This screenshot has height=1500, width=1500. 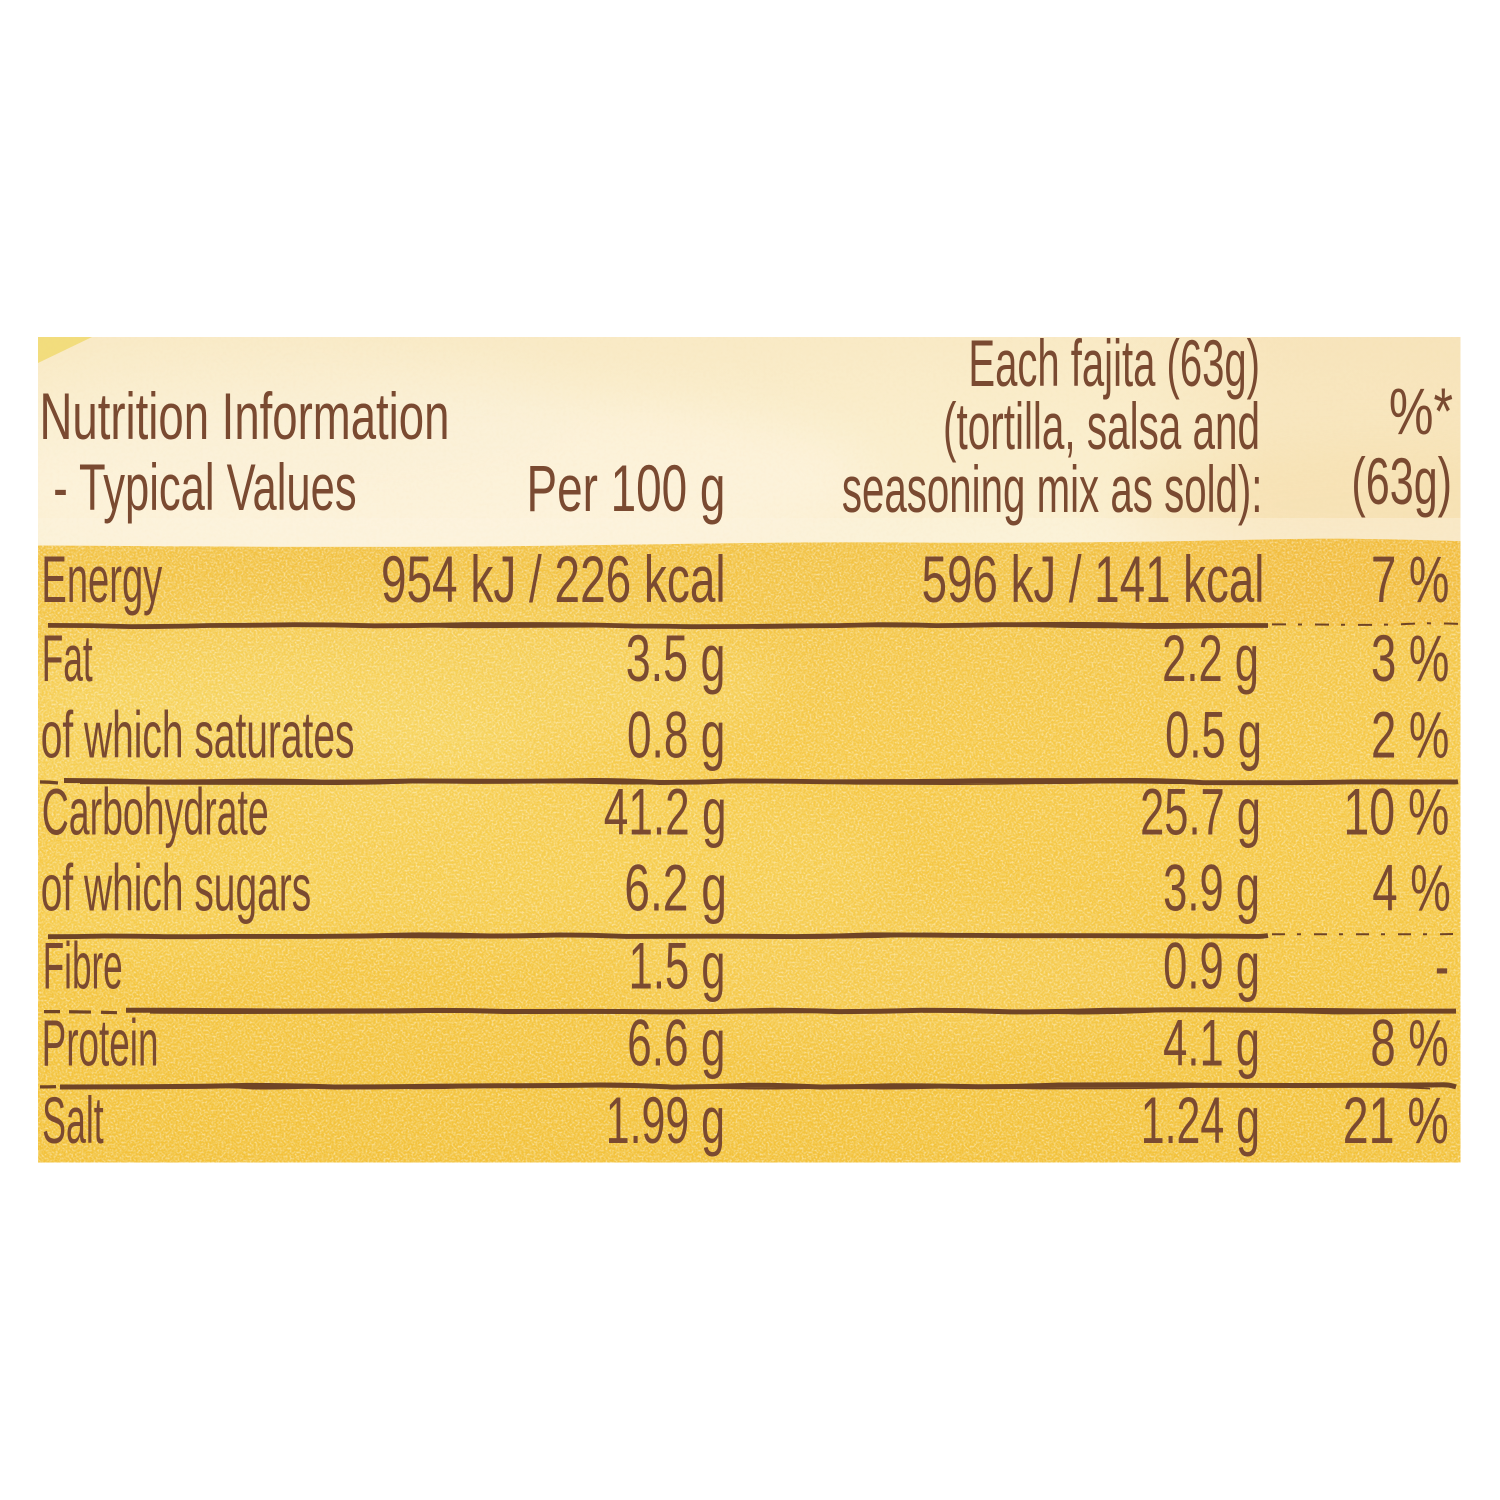 What do you see at coordinates (245, 417) in the screenshot?
I see `svg-text: Nutrition Information` at bounding box center [245, 417].